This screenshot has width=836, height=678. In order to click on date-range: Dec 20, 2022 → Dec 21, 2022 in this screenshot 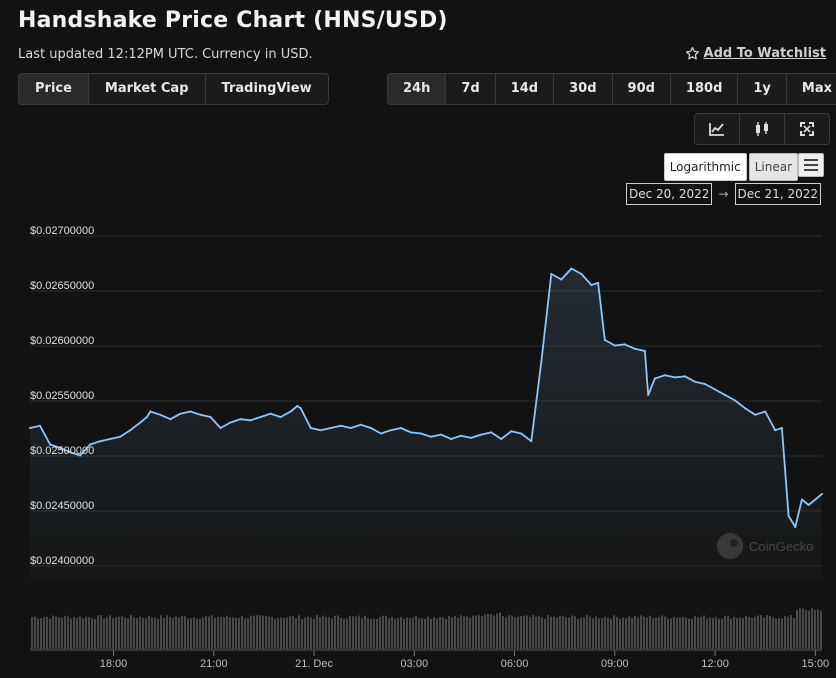, I will do `click(723, 194)`.